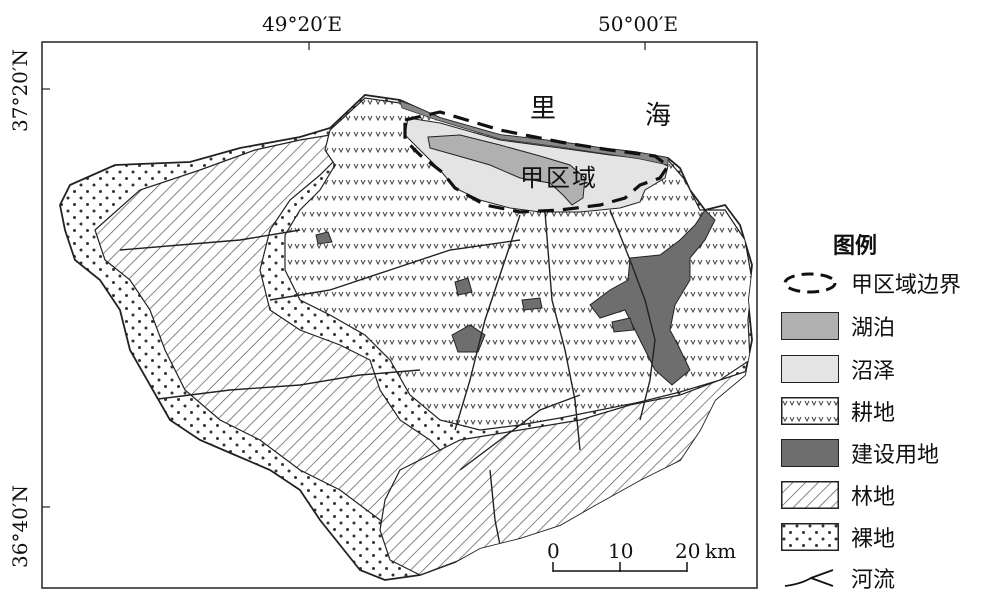  I want to click on scale-label-0: 0, so click(553, 551).